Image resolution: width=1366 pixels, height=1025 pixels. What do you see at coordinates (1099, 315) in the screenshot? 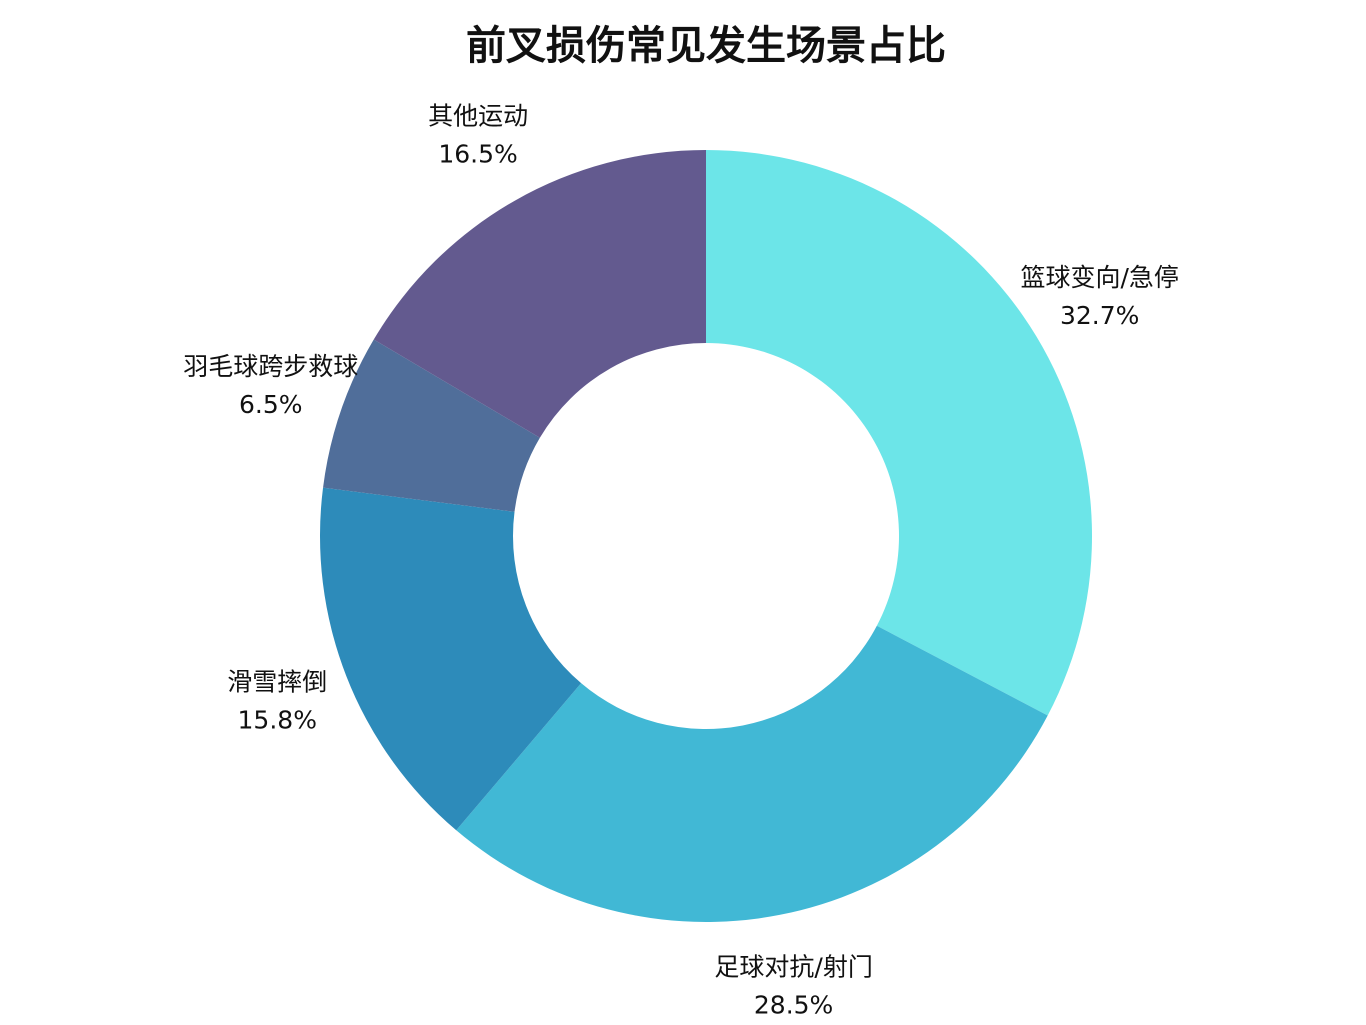
I see `value-label: 32.7%` at bounding box center [1099, 315].